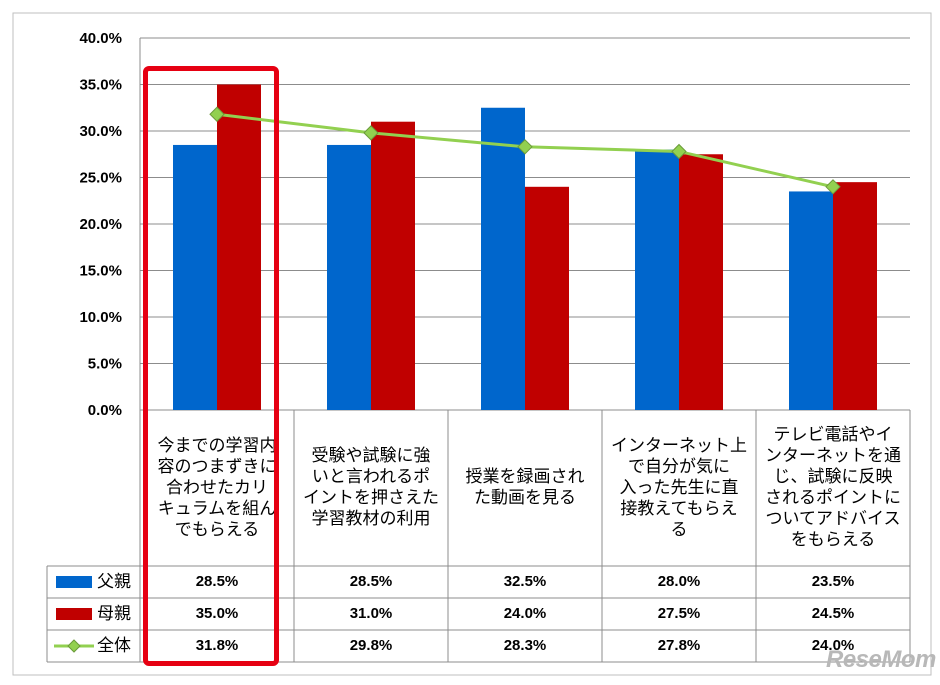  I want to click on category-label: 今までの学習内 容のつまずきに 合わせたカリ キュラムを組ん でもらえる, so click(217, 488).